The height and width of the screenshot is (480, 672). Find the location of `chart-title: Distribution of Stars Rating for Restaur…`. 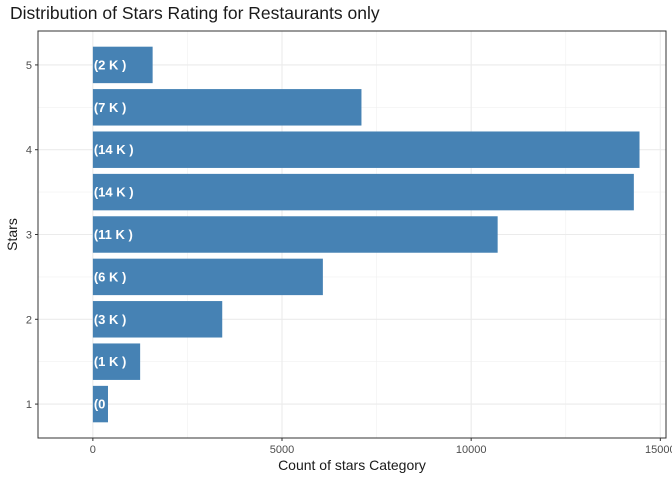

chart-title: Distribution of Stars Rating for Restaur… is located at coordinates (195, 13).